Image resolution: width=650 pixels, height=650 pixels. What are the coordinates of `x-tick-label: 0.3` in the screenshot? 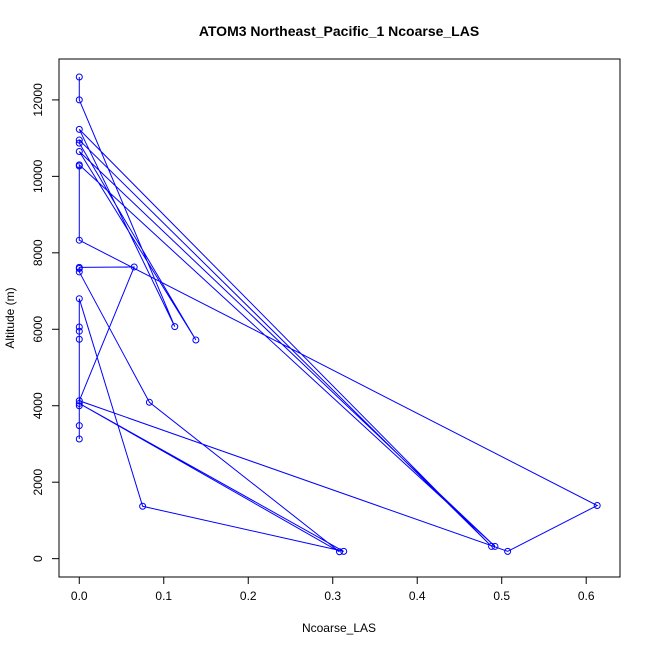 It's located at (332, 596).